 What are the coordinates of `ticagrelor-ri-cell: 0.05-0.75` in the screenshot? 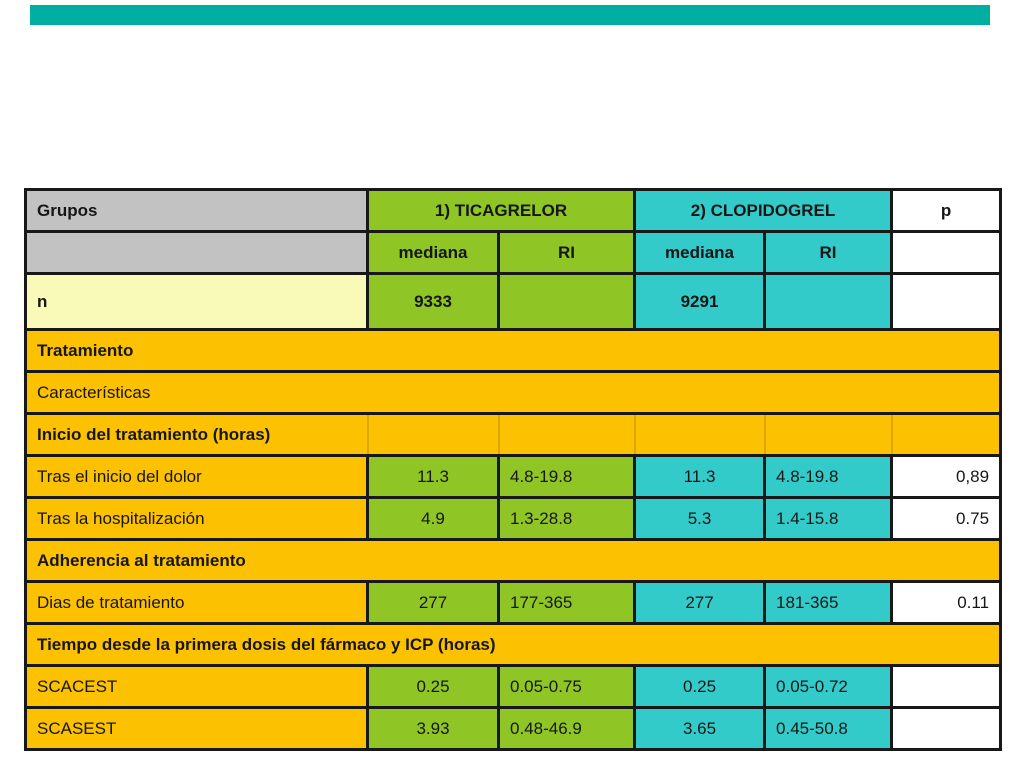 It's located at (566, 686).